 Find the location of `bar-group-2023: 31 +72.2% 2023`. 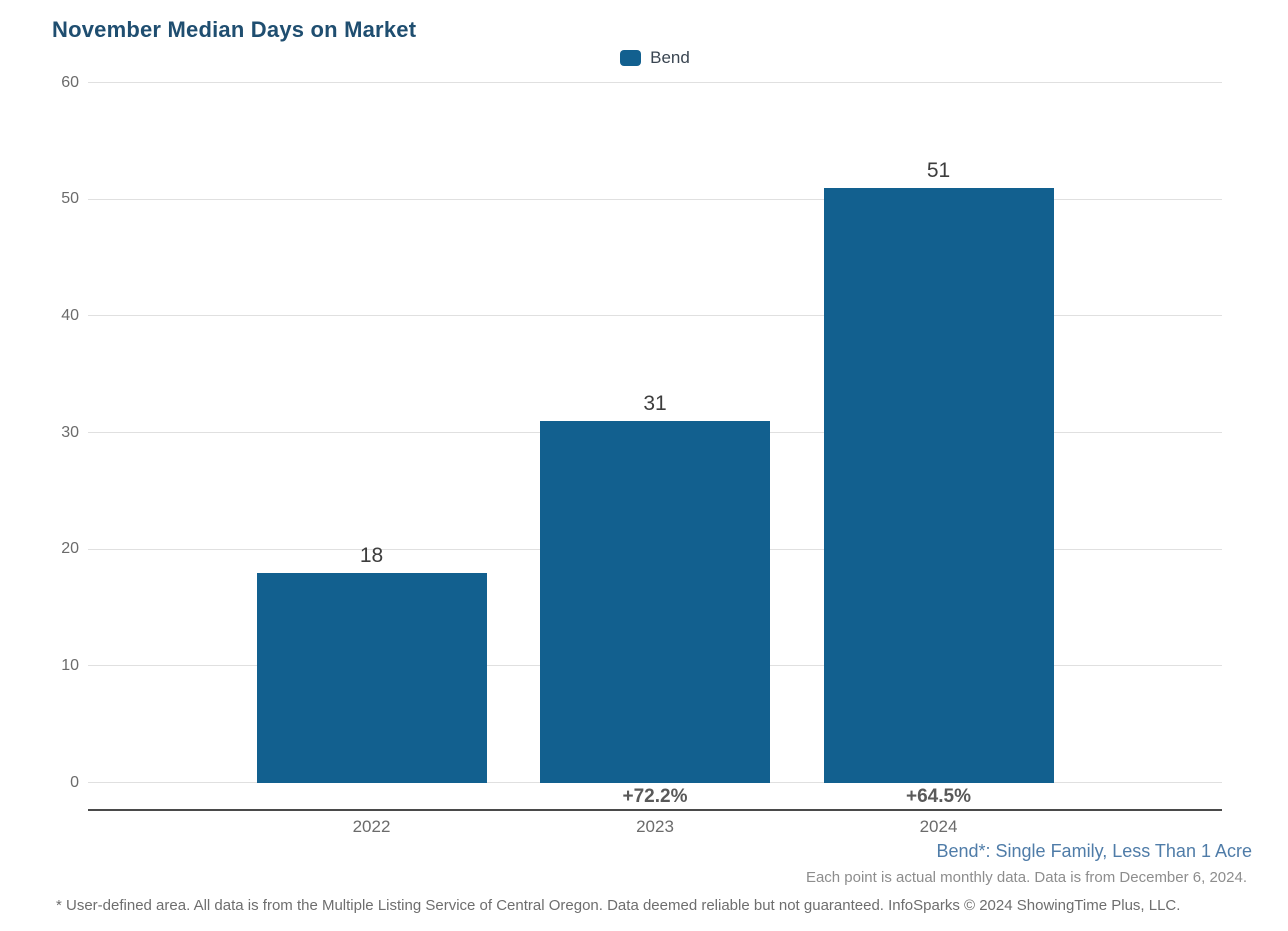

bar-group-2023: 31 +72.2% 2023 is located at coordinates (655, 459).